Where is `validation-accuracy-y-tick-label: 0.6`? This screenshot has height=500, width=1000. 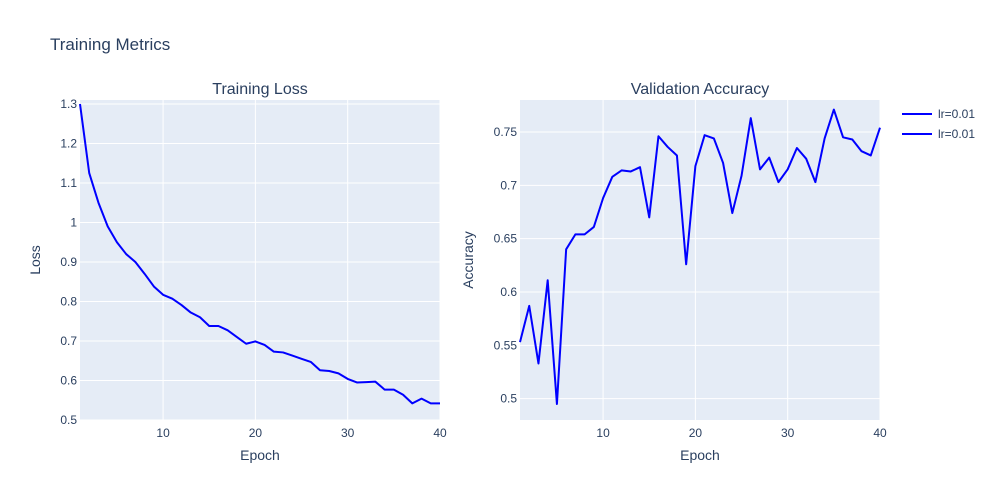
validation-accuracy-y-tick-label: 0.6 is located at coordinates (508, 292).